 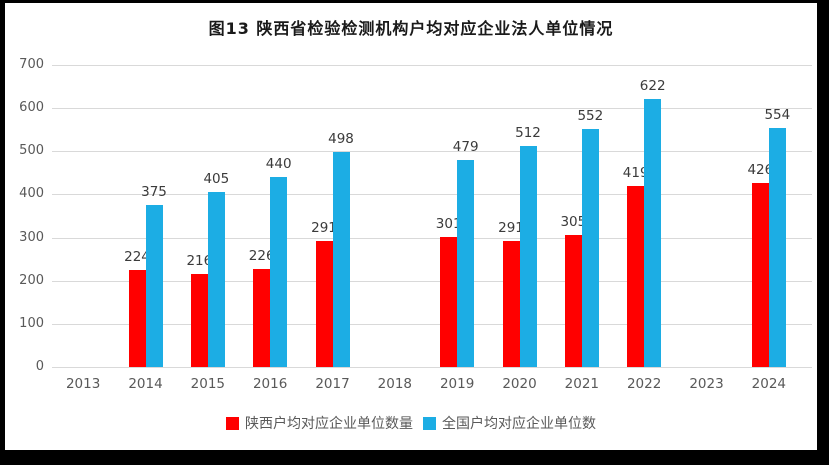 I want to click on gridline-y100, so click(x=432, y=324).